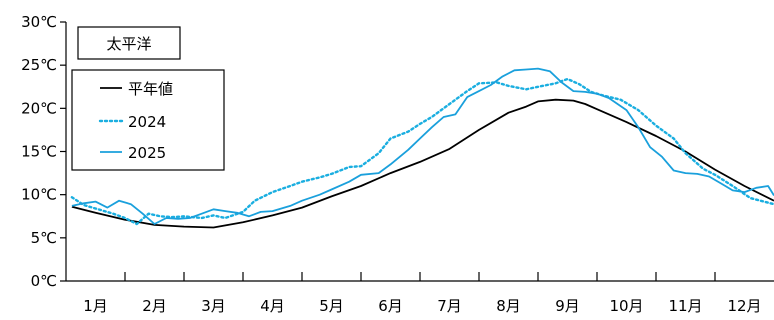  I want to click on y-tick-label: 30℃, so click(39, 22).